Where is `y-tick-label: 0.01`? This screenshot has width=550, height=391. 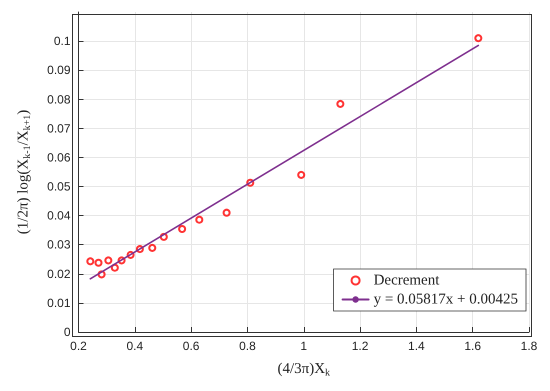
y-tick-label: 0.01 is located at coordinates (59, 303).